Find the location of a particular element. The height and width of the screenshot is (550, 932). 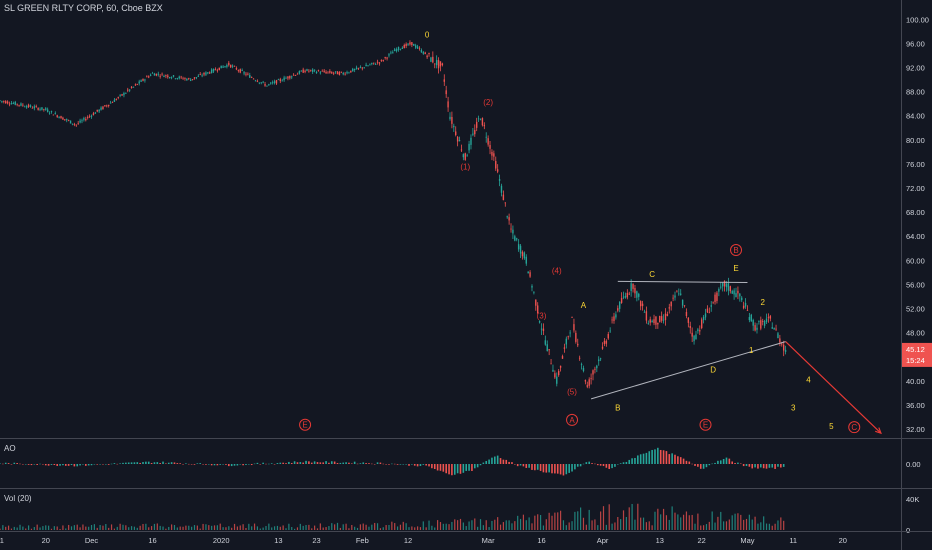

projection-arrow is located at coordinates (833, 387).